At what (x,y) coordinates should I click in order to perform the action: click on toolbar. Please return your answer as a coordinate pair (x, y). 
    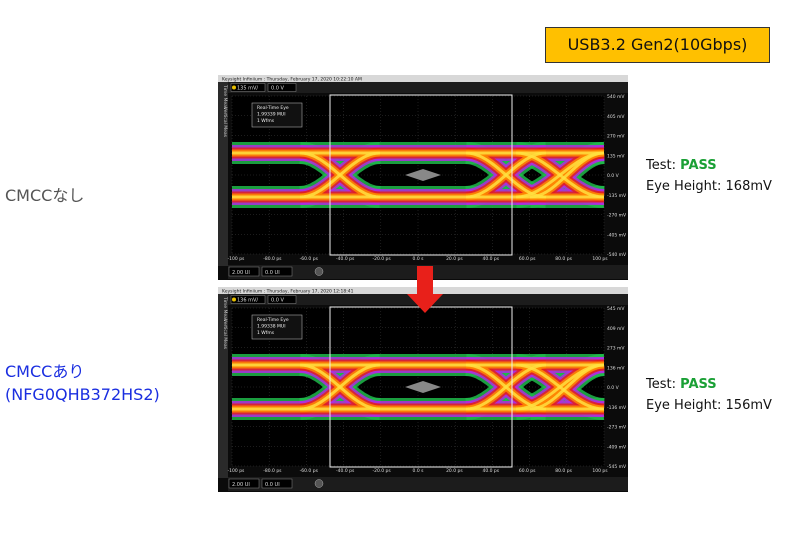
    Looking at the image, I should click on (428, 87).